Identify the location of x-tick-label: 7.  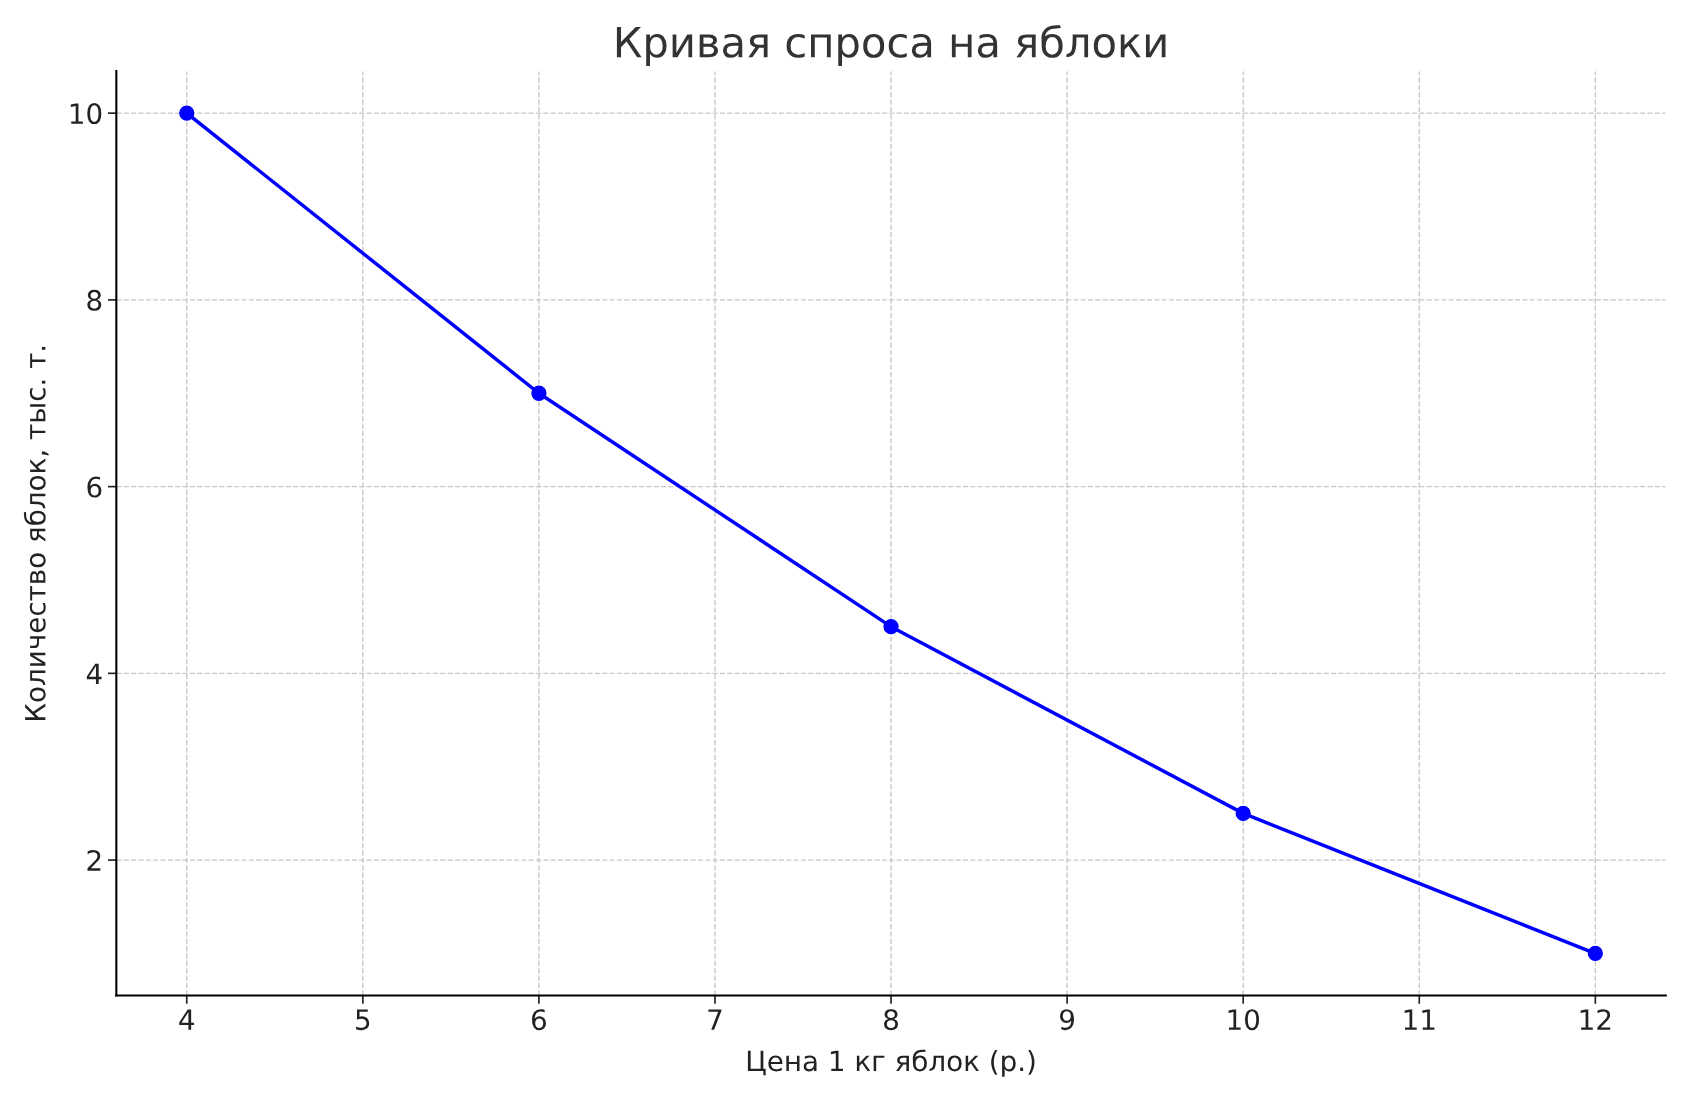
(715, 1019).